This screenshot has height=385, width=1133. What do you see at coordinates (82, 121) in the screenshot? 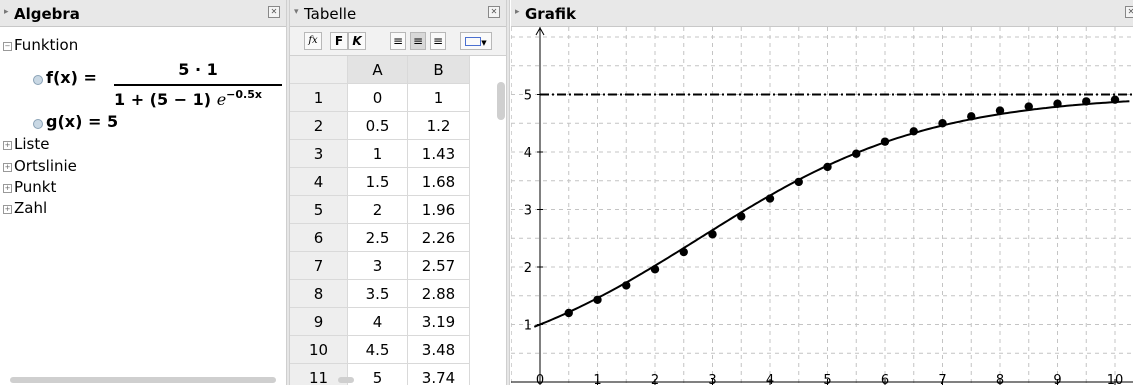
I see `function-g: g(x) = 5` at bounding box center [82, 121].